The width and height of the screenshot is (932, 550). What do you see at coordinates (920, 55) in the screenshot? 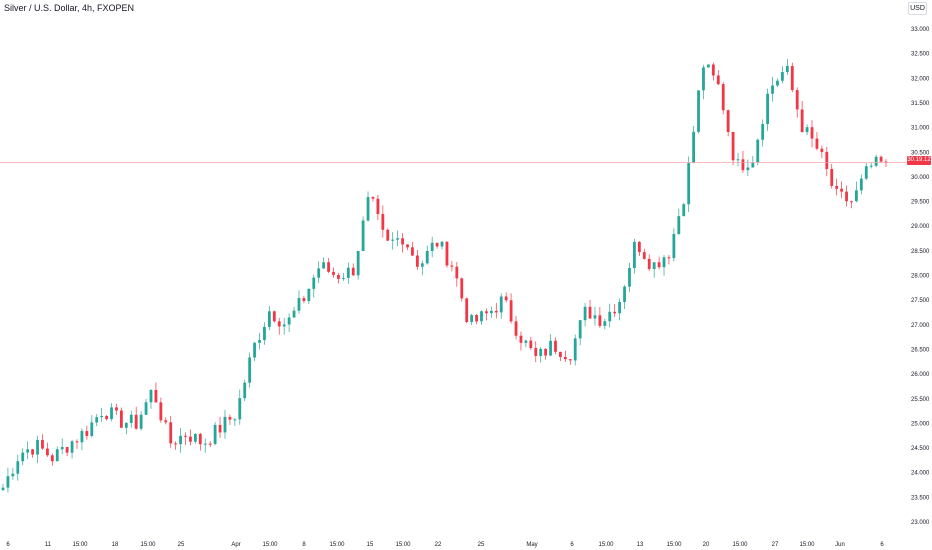
I see `y-tick-label: 32.500` at bounding box center [920, 55].